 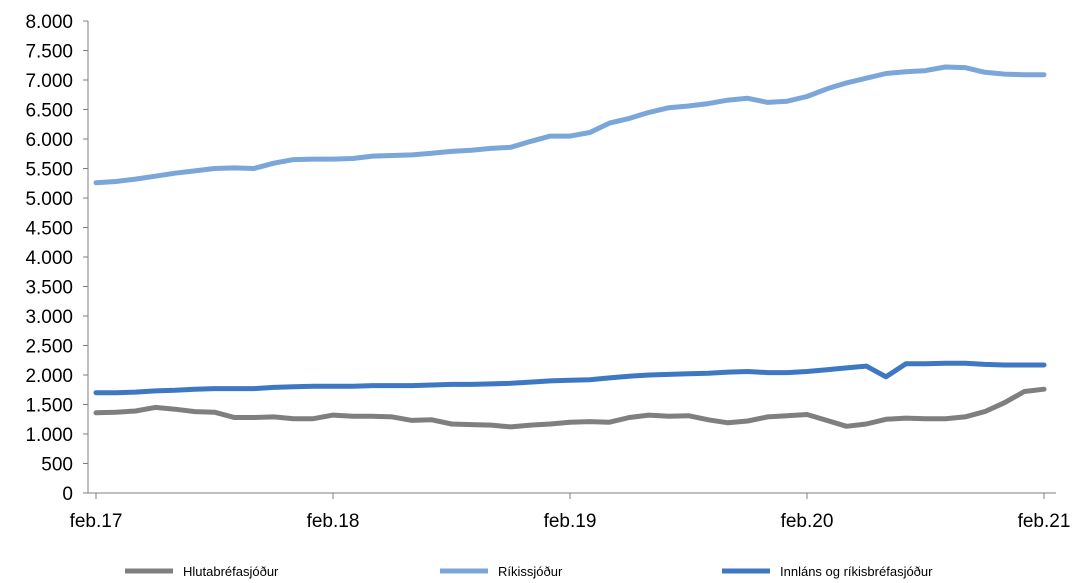 I want to click on x-tick-label: feb.17, so click(x=96, y=521).